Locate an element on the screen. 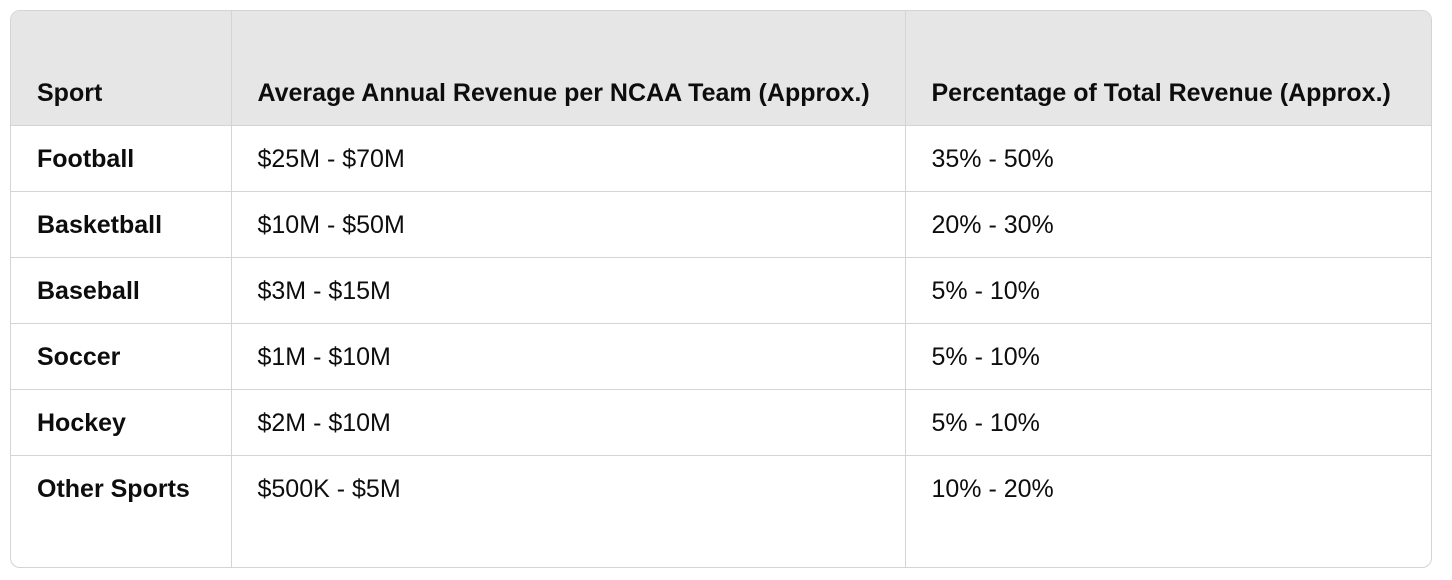 This screenshot has width=1452, height=580. table-row: Soccer $1M - $10M 5% - 10% is located at coordinates (721, 356).